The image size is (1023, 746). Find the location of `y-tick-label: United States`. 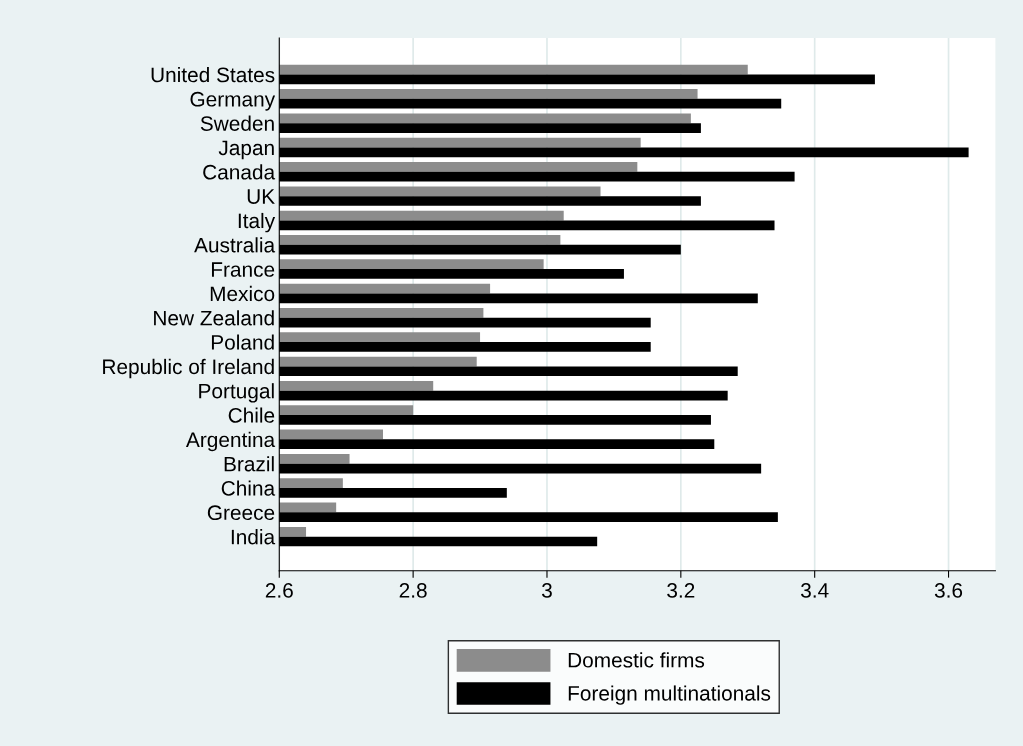

y-tick-label: United States is located at coordinates (213, 74).